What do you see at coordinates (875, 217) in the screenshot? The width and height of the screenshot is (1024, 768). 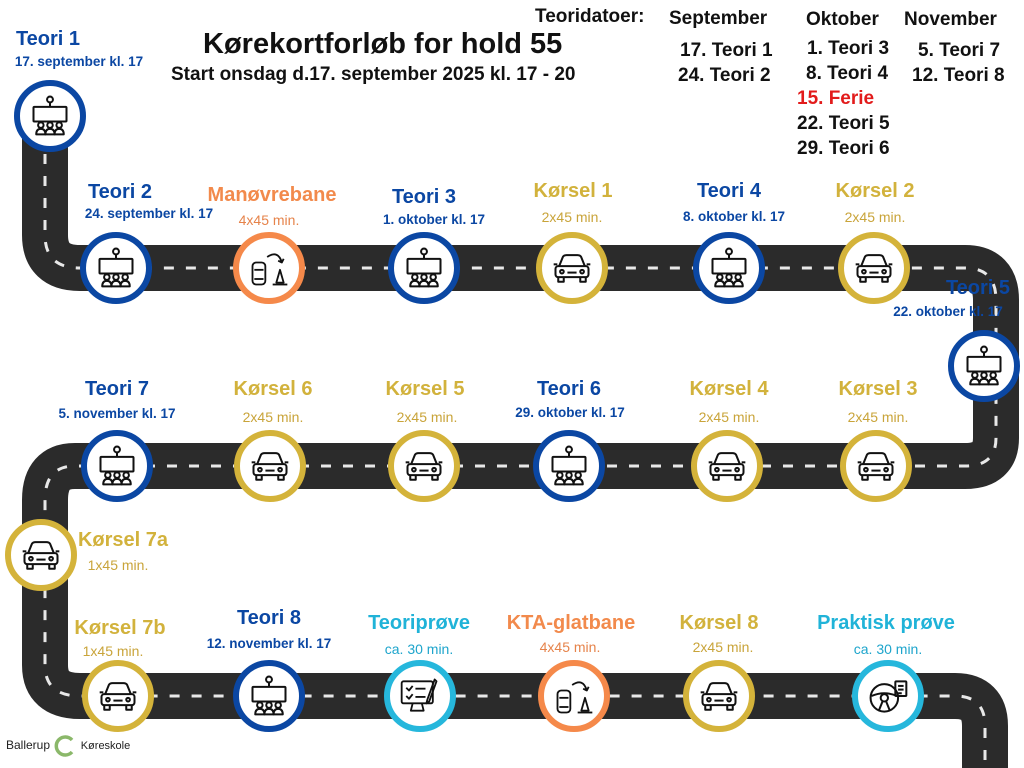 I see `step-korsel2-duration: 2x45 min.` at bounding box center [875, 217].